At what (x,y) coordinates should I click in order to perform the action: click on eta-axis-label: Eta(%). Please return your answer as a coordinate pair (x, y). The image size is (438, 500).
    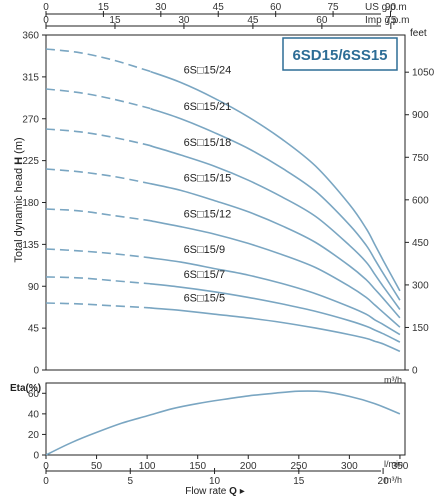
    Looking at the image, I should click on (25, 388).